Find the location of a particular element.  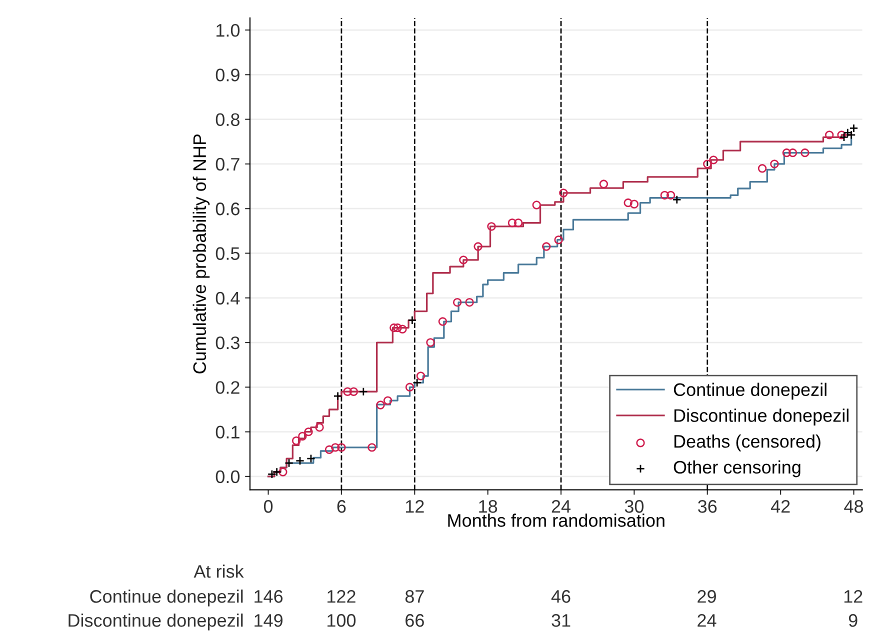

x-tick-label: 48 is located at coordinates (854, 506).